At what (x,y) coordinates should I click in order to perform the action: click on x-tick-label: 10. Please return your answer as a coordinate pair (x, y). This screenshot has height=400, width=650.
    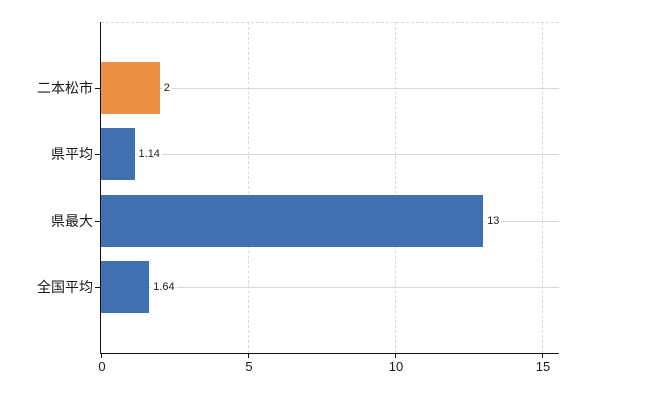
    Looking at the image, I should click on (396, 366).